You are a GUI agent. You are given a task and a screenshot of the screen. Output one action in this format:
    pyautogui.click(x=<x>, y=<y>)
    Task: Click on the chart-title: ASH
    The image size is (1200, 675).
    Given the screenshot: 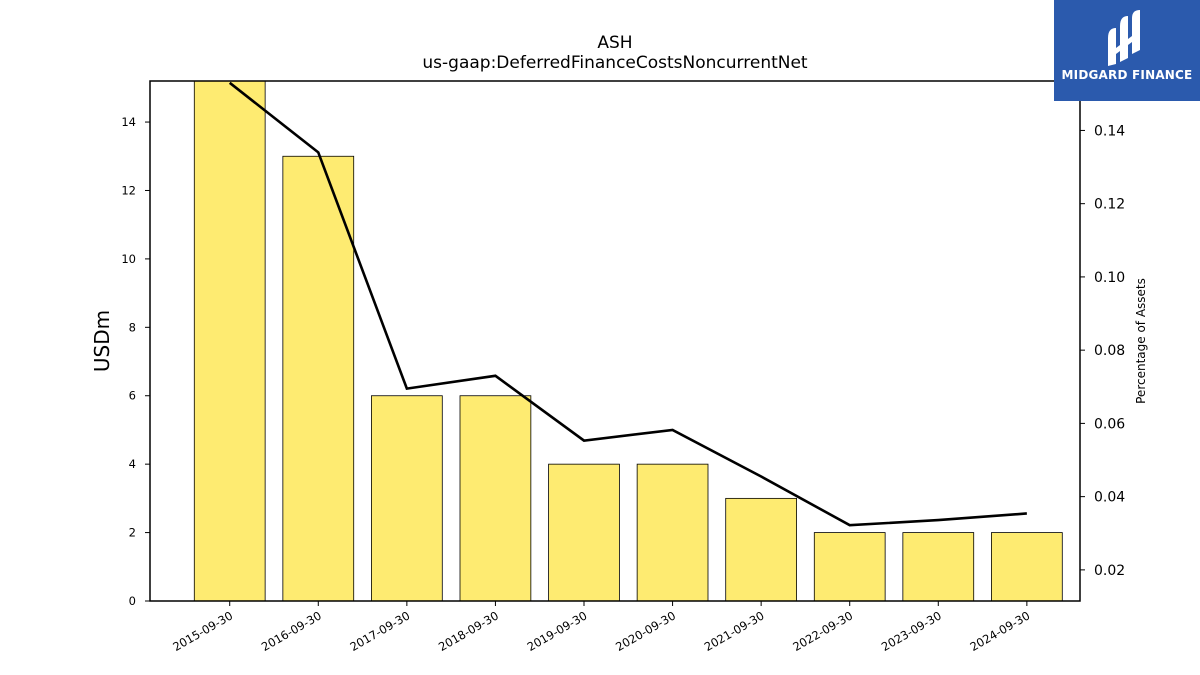 What is the action you would take?
    pyautogui.click(x=614, y=43)
    